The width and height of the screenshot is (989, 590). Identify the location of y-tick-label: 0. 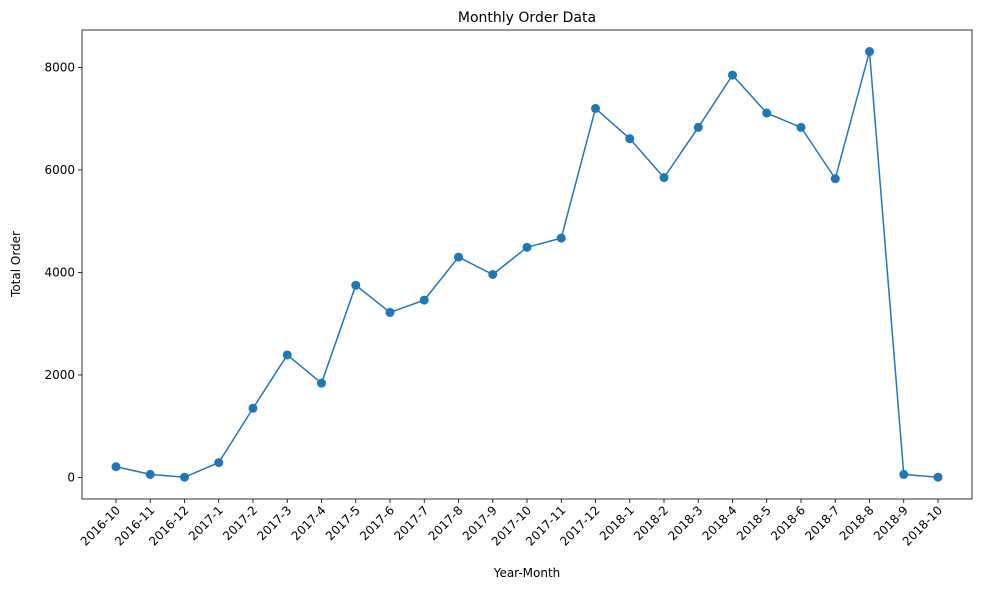
(71, 477).